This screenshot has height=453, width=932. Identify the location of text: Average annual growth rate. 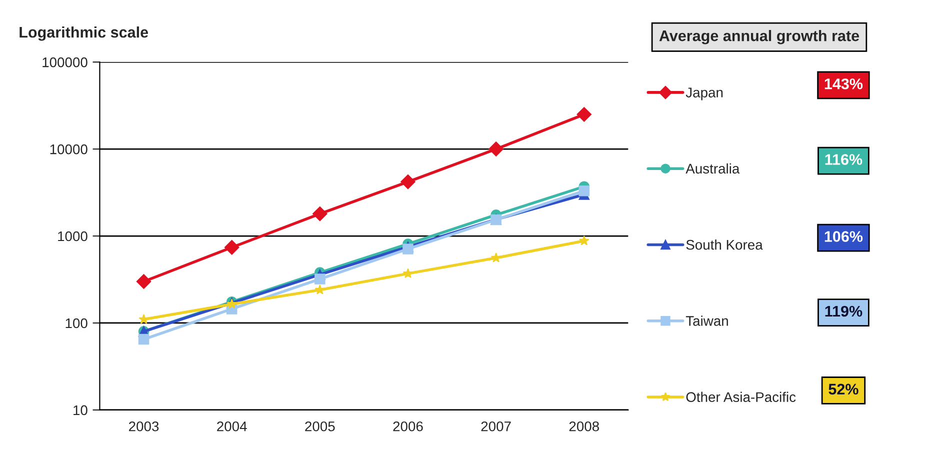
(759, 37).